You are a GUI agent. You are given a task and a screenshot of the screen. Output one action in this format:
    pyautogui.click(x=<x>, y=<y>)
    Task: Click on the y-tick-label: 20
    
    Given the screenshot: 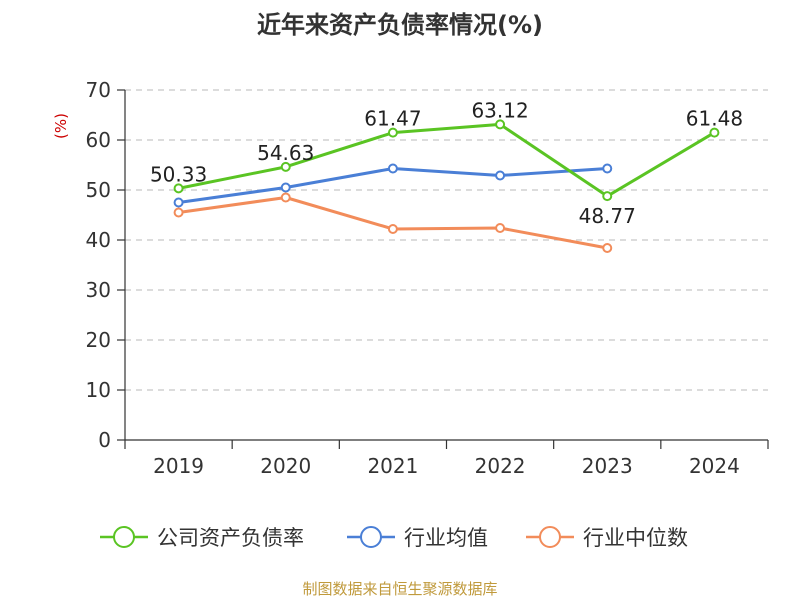 What is the action you would take?
    pyautogui.click(x=98, y=340)
    